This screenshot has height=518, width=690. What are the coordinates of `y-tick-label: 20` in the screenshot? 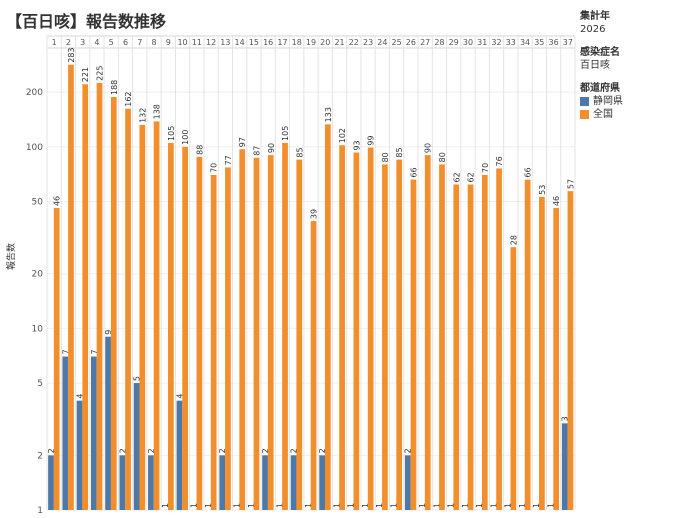 It's located at (38, 275).